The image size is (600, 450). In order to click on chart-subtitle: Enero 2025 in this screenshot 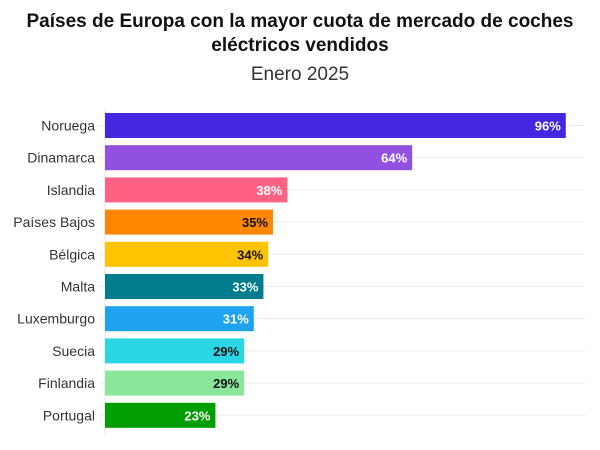, I will do `click(300, 74)`.